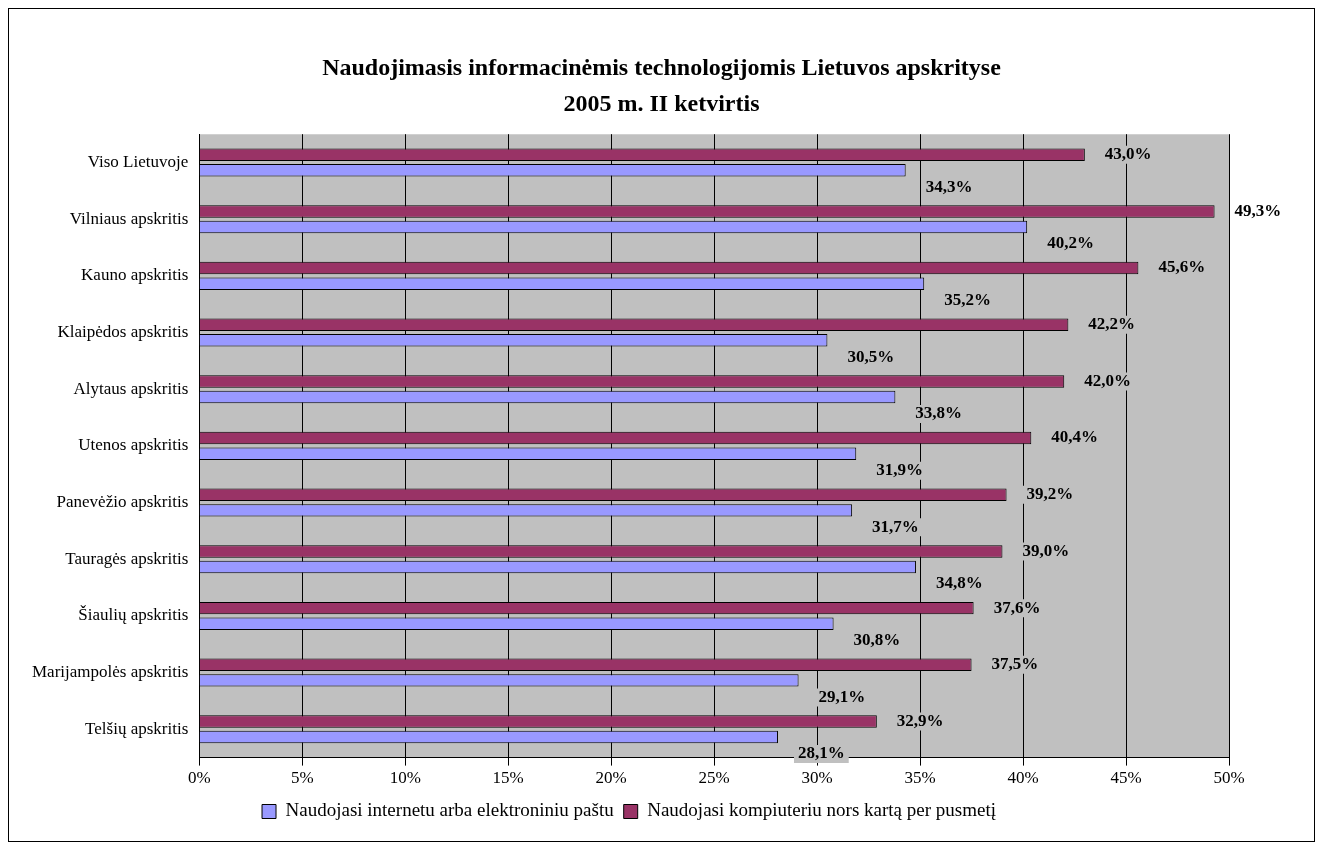 This screenshot has width=1325, height=857. Describe the element at coordinates (1128, 154) in the screenshot. I see `data-label: 43,0%` at that location.